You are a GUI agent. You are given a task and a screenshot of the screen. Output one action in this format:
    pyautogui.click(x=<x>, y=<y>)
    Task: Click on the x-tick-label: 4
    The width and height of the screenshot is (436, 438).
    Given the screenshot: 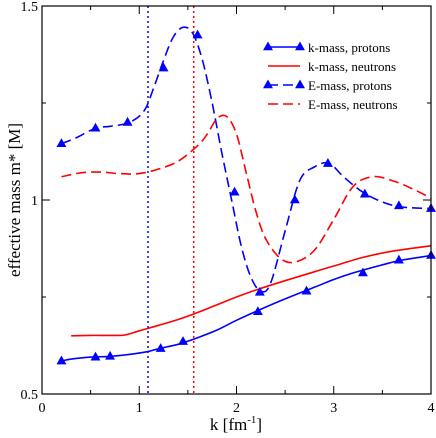 What is the action you would take?
    pyautogui.click(x=431, y=408)
    